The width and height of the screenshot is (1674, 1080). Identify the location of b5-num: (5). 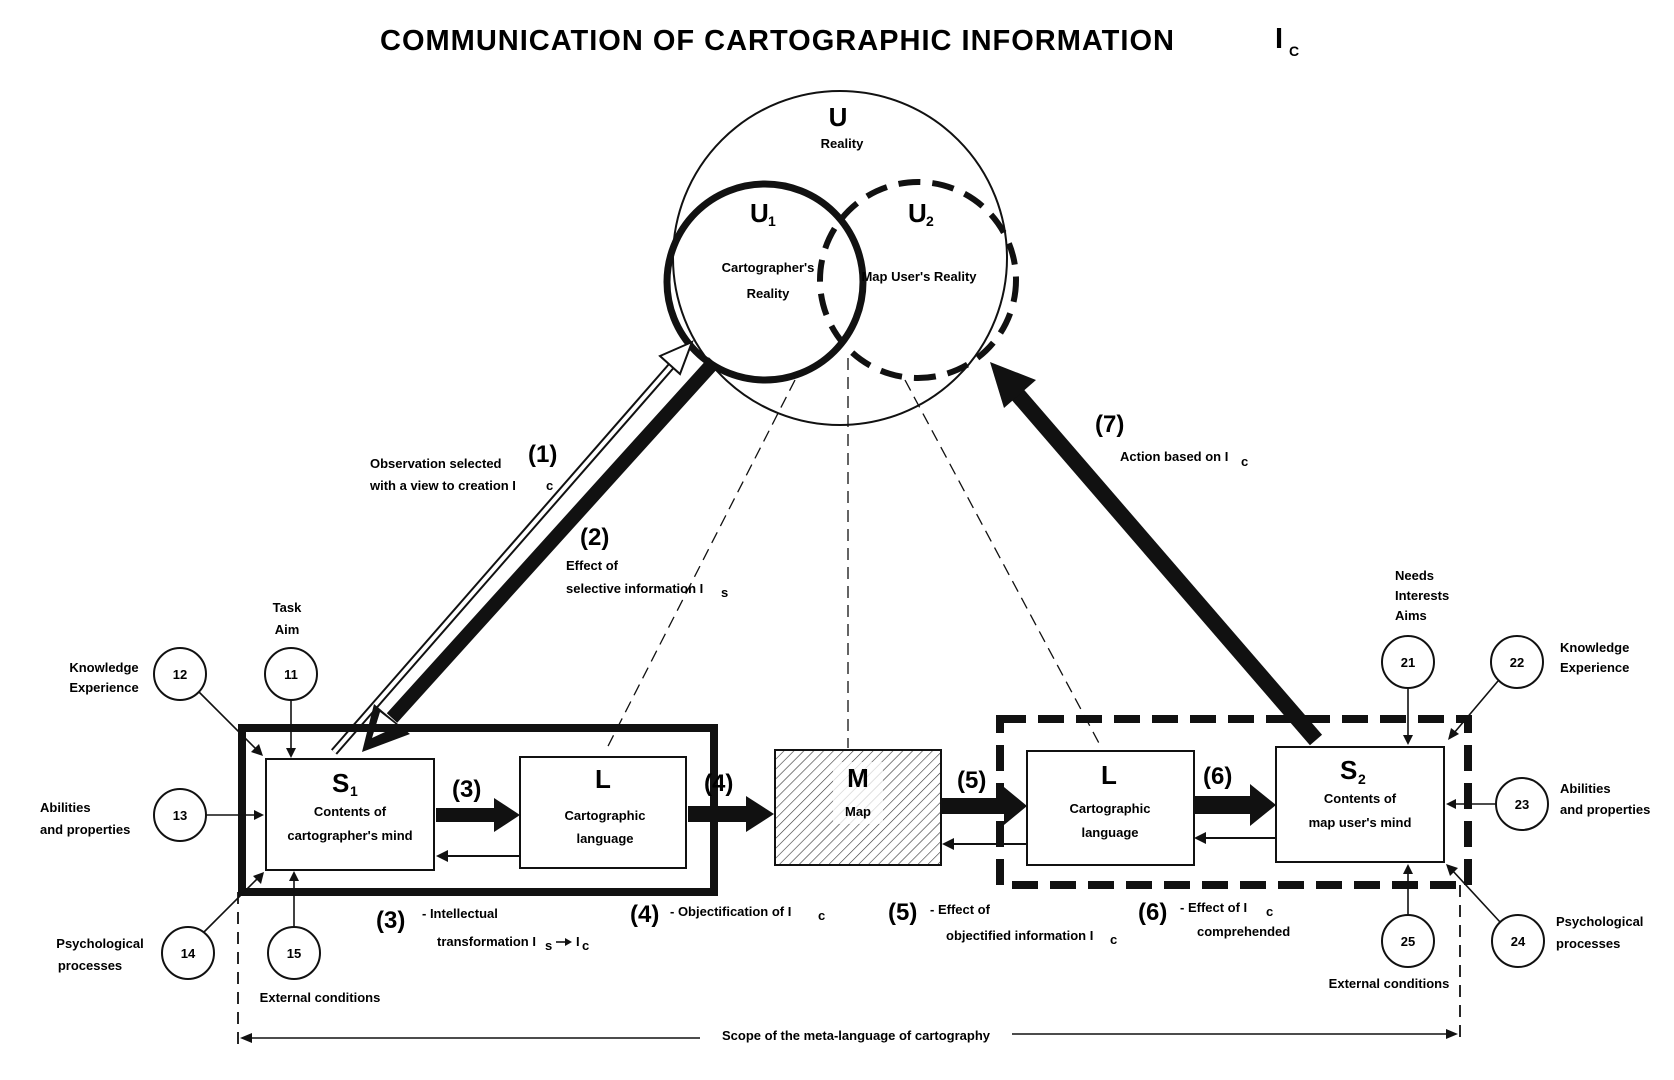
(902, 912).